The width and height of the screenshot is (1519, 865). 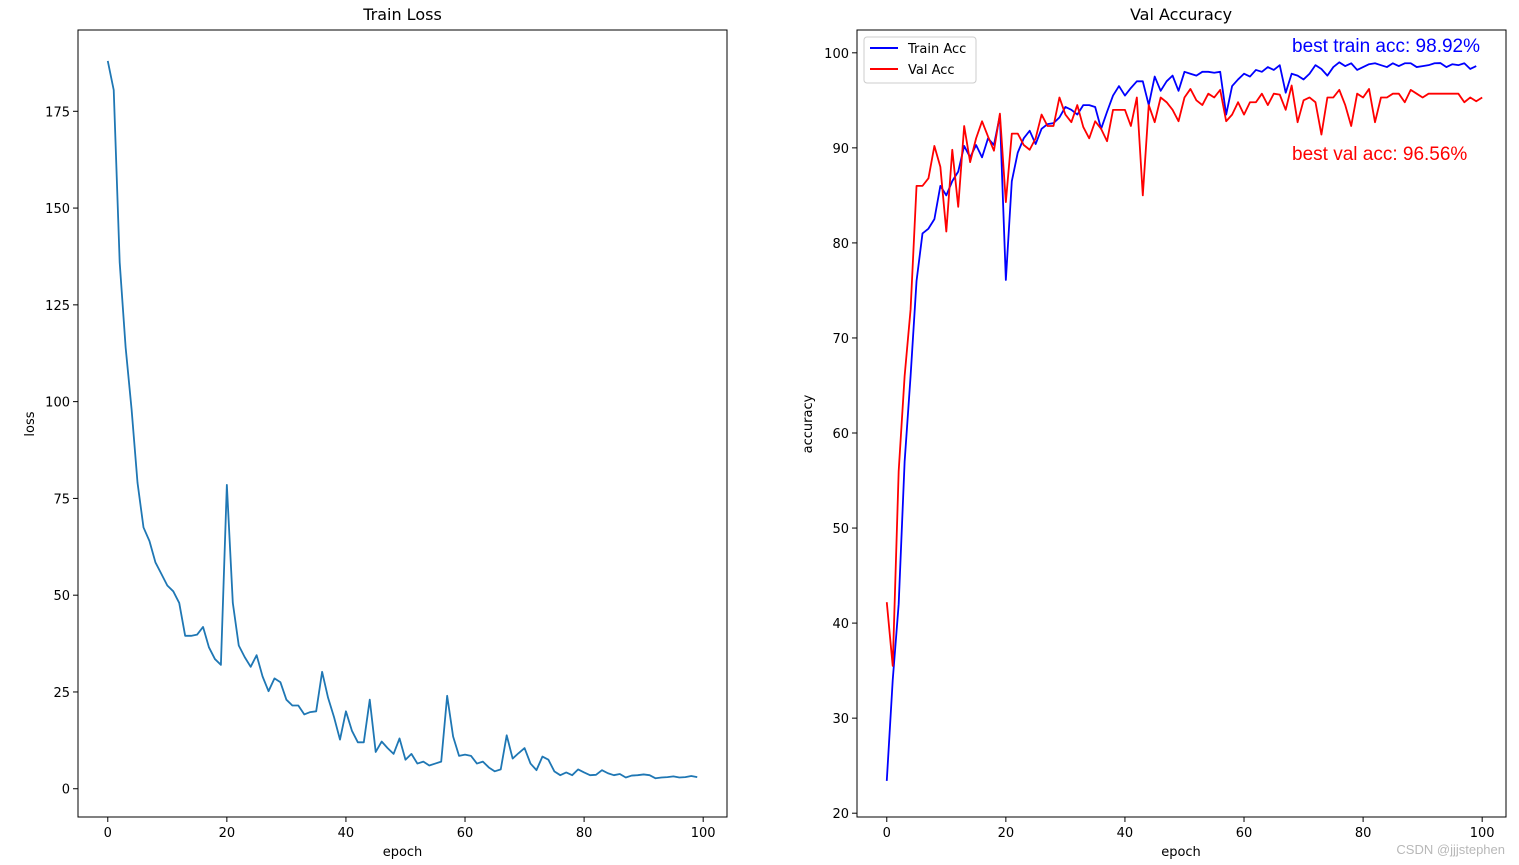 I want to click on y-tick-label: 90, so click(x=840, y=149).